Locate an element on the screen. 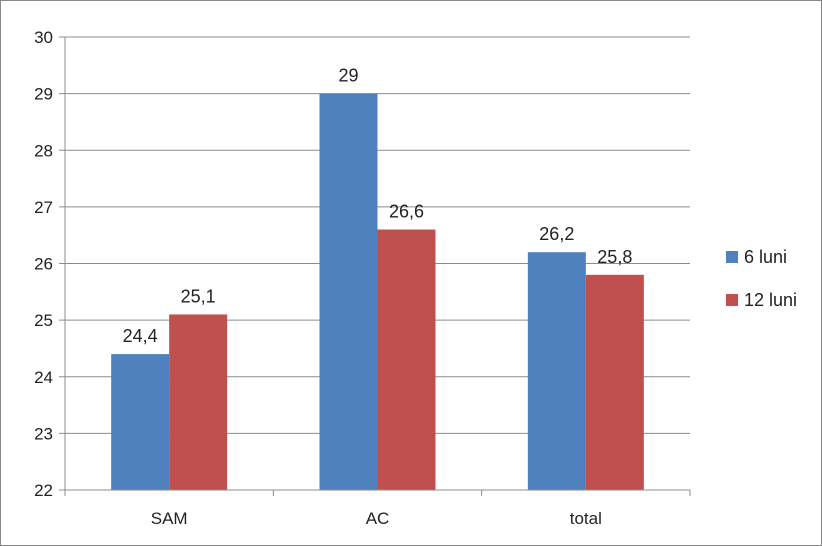  x-axis-ticks: SAM AC total is located at coordinates (376, 518).